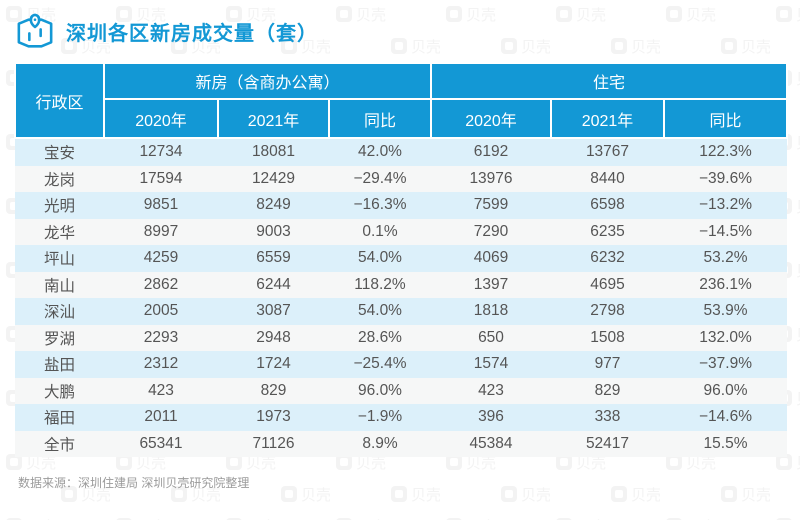 The width and height of the screenshot is (800, 520). Describe the element at coordinates (273, 152) in the screenshot. I see `value-cell: 18081` at that location.